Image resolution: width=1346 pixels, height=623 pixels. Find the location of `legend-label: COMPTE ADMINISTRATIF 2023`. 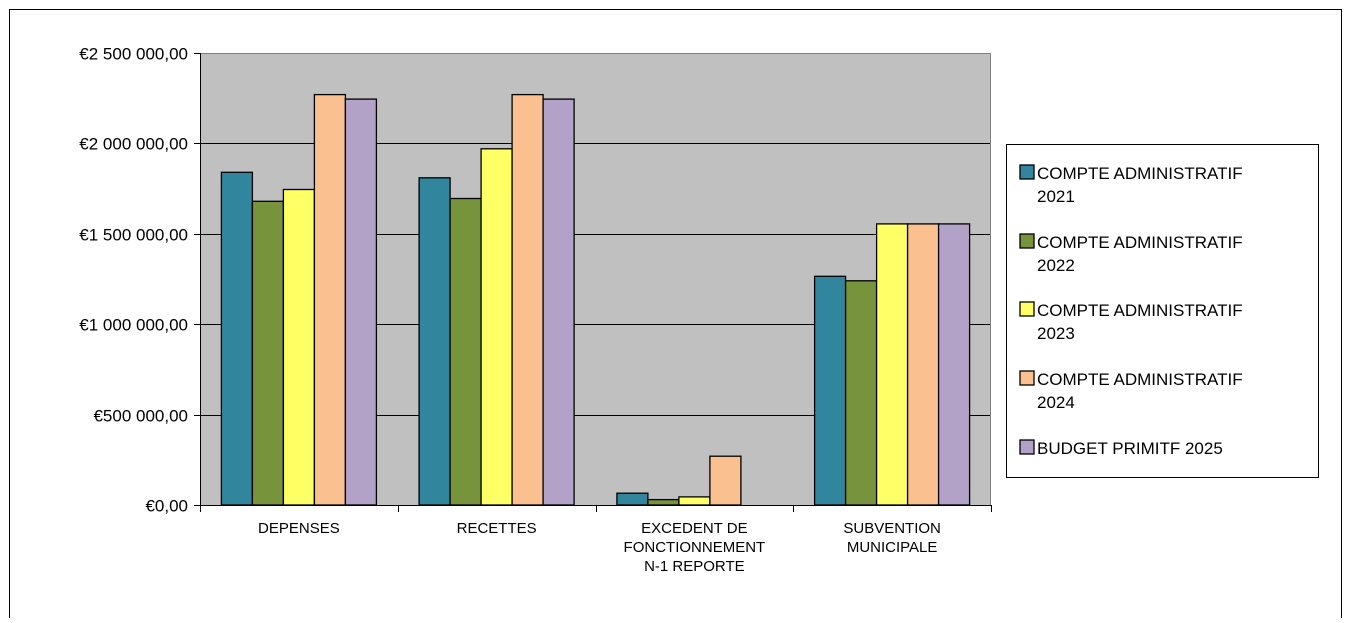

legend-label: COMPTE ADMINISTRATIF 2023 is located at coordinates (1140, 322).